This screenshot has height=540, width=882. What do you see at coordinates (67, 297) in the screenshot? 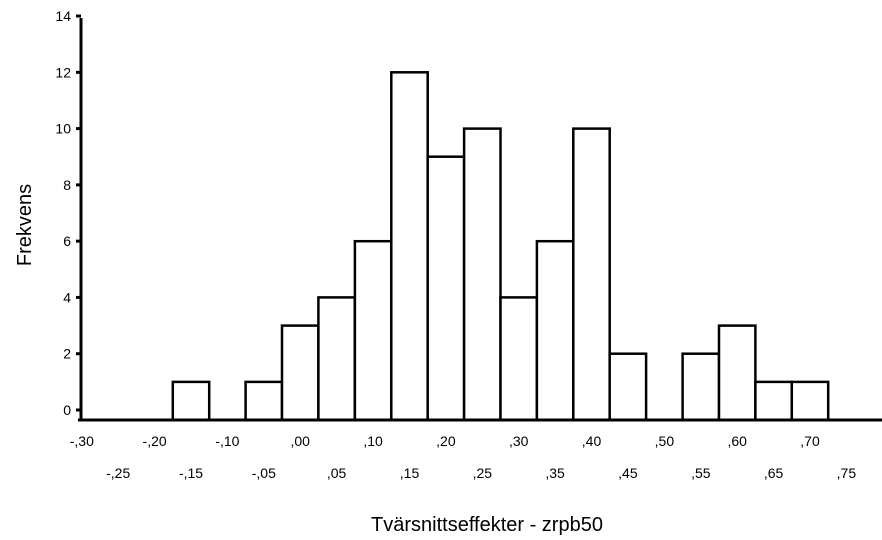
I see `y-tick-label: 4` at bounding box center [67, 297].